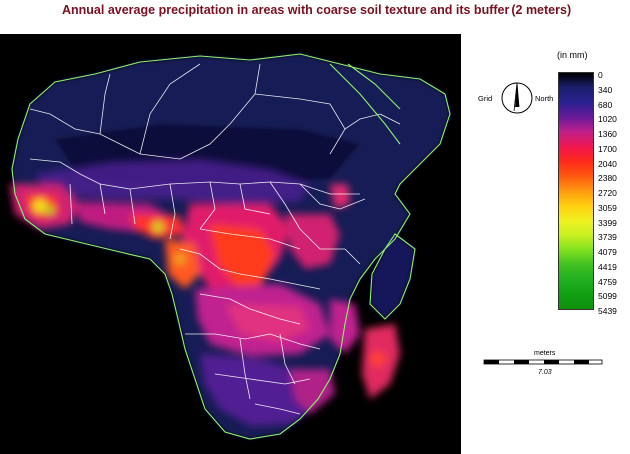  I want to click on legend-label: 5099, so click(607, 296).